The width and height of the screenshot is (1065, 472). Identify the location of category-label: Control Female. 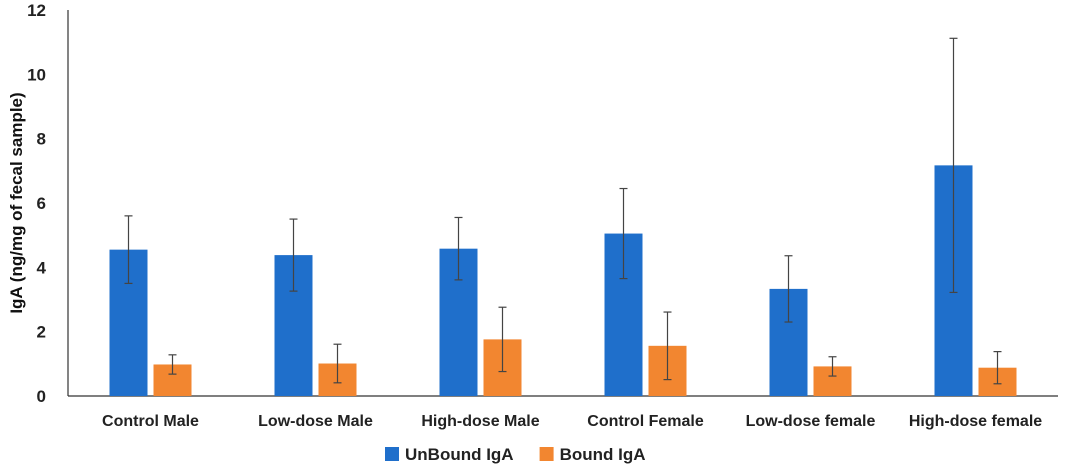
(645, 421).